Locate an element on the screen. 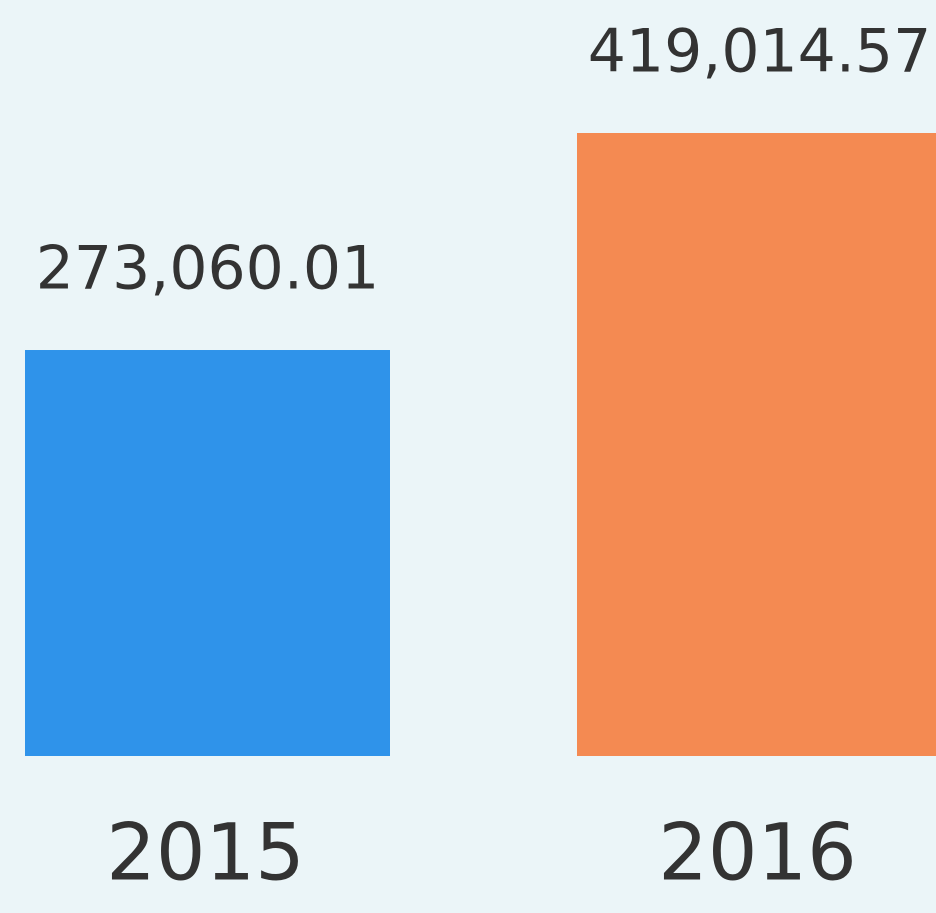 This screenshot has height=913, width=936. data-label: 419,014.57 is located at coordinates (760, 52).